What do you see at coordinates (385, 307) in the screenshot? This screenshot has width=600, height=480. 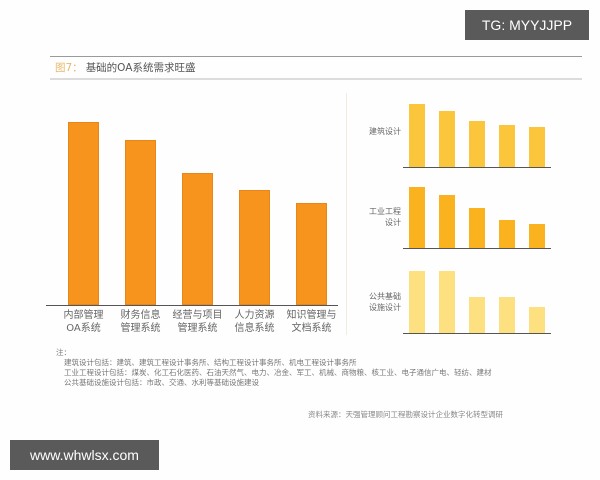 I see `panel-label-line: 设施设计` at bounding box center [385, 307].